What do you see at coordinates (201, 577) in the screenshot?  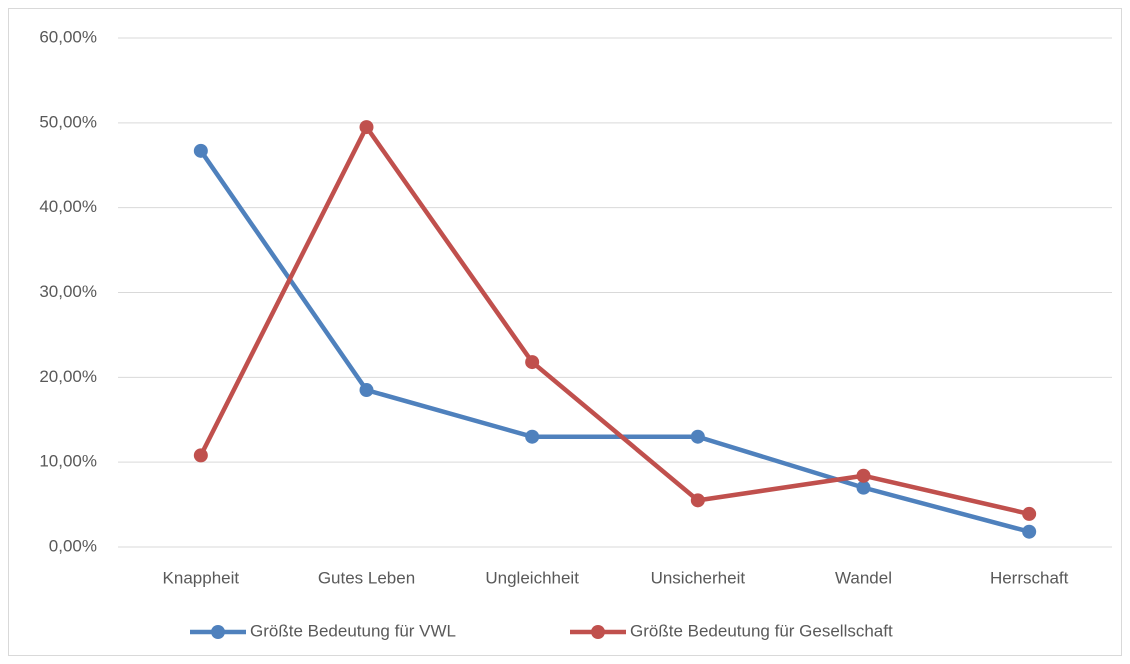 I see `x-tick-label: Knappheit` at bounding box center [201, 577].